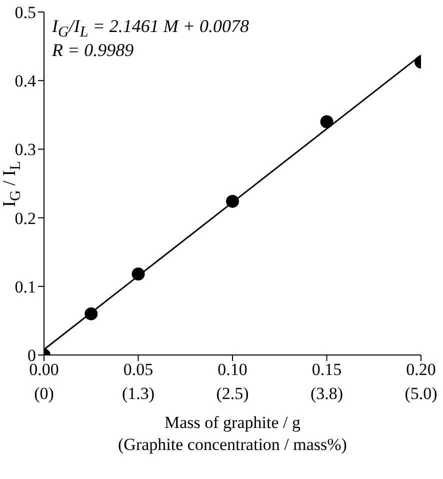 The width and height of the screenshot is (443, 479). Describe the element at coordinates (138, 370) in the screenshot. I see `x-tick-label: 0.05` at that location.